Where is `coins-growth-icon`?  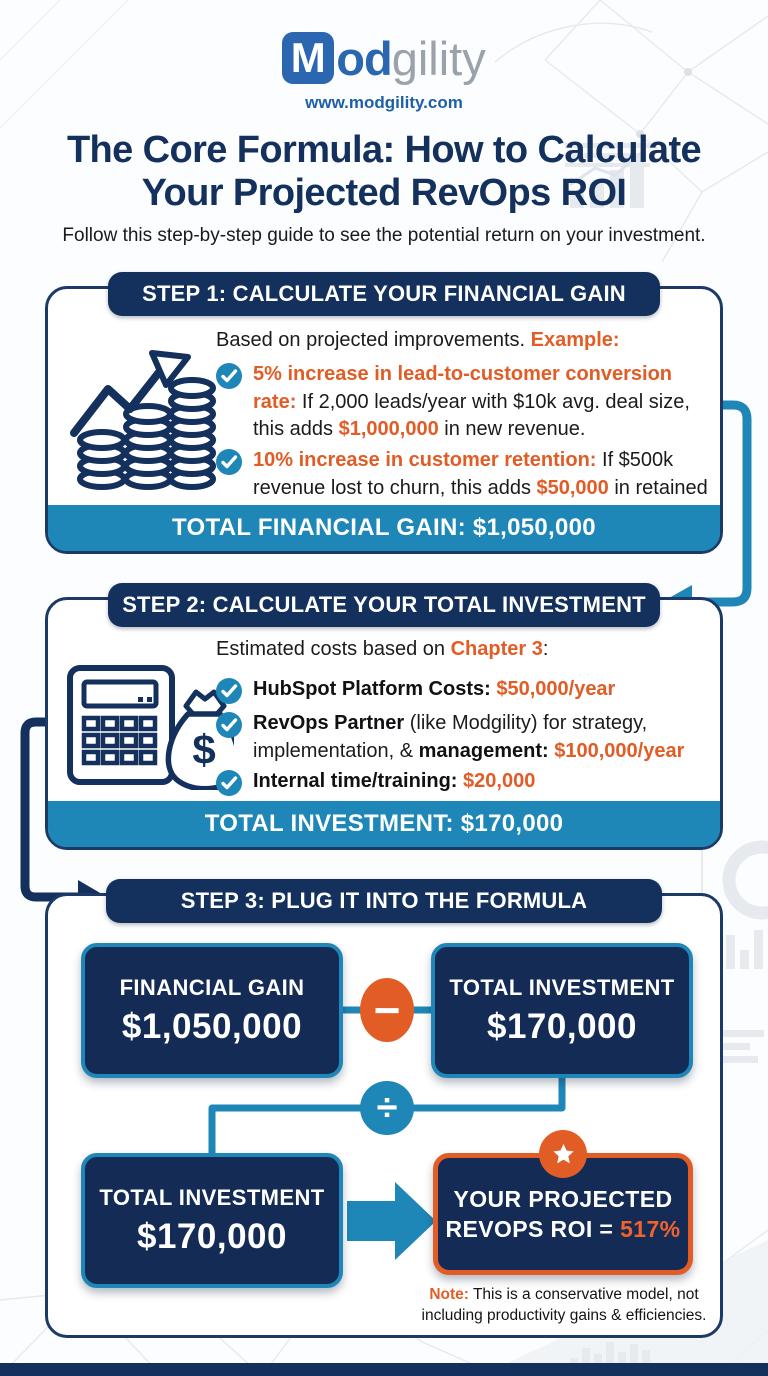 coins-growth-icon is located at coordinates (140, 418).